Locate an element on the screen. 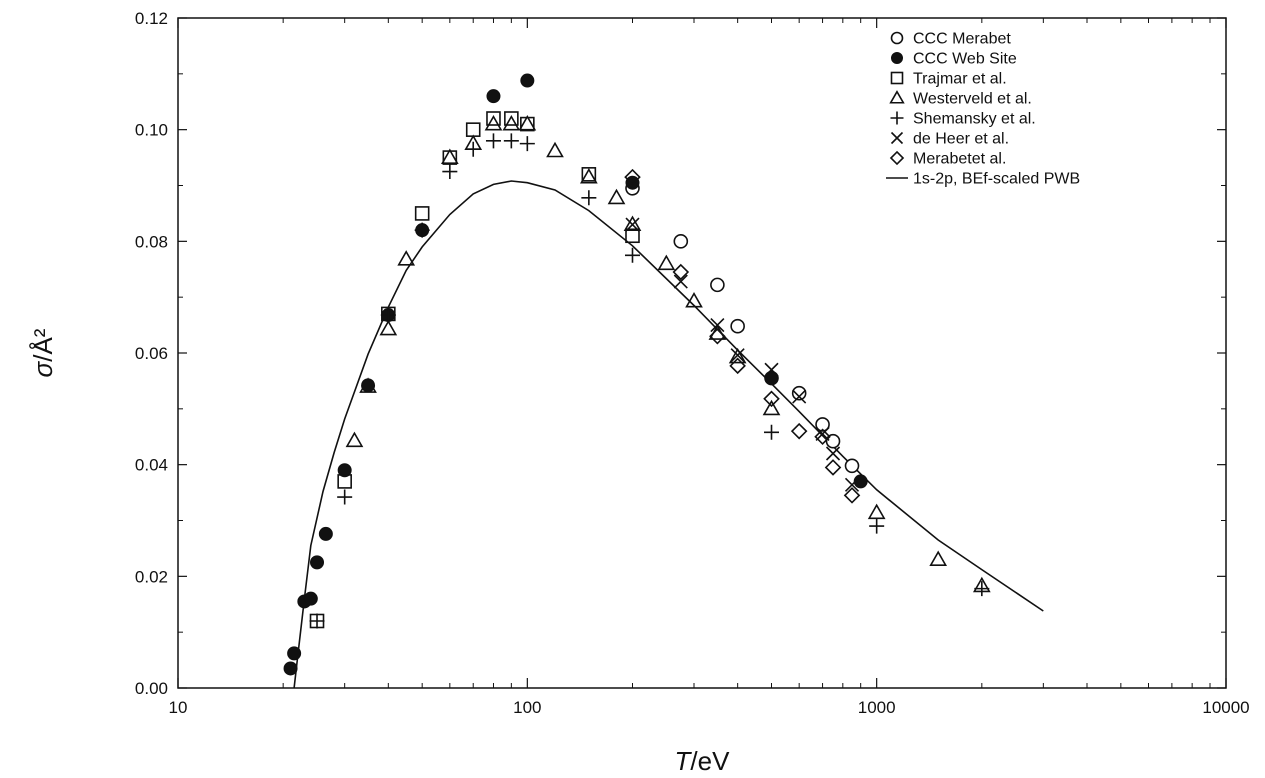 Image resolution: width=1265 pixels, height=778 pixels. x-tick-label: 10 is located at coordinates (178, 707).